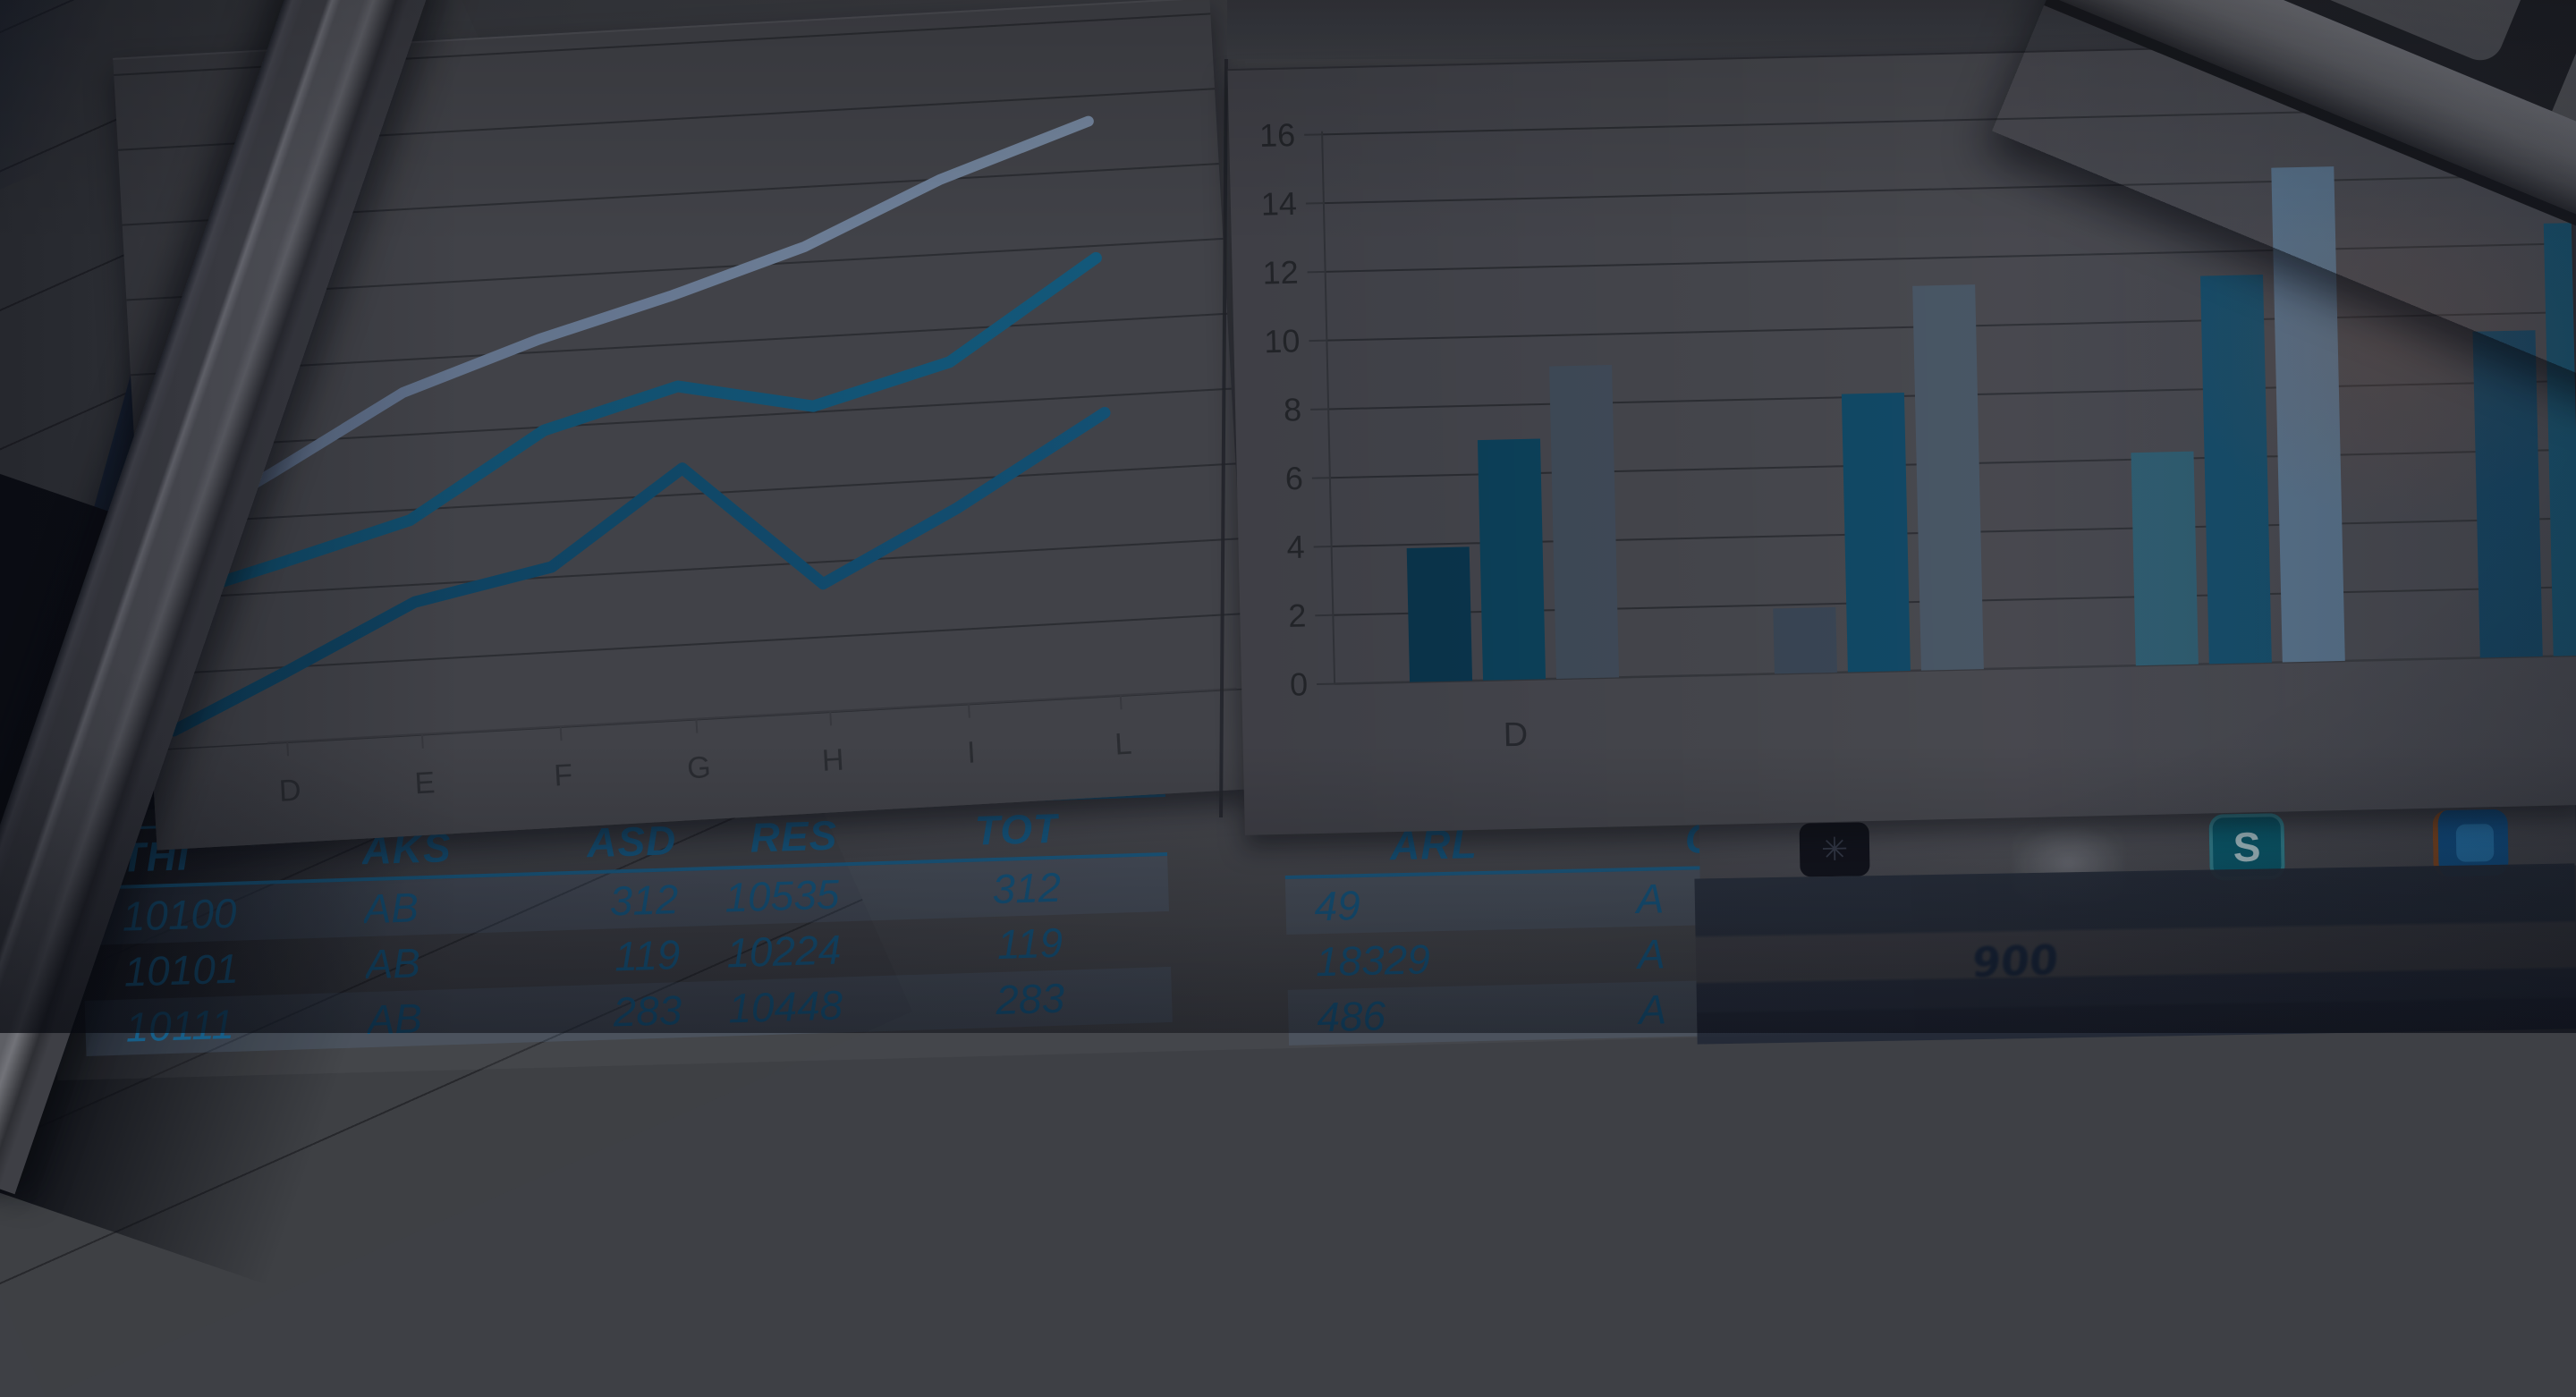  I want to click on table-cell: 18329, so click(1435, 959).